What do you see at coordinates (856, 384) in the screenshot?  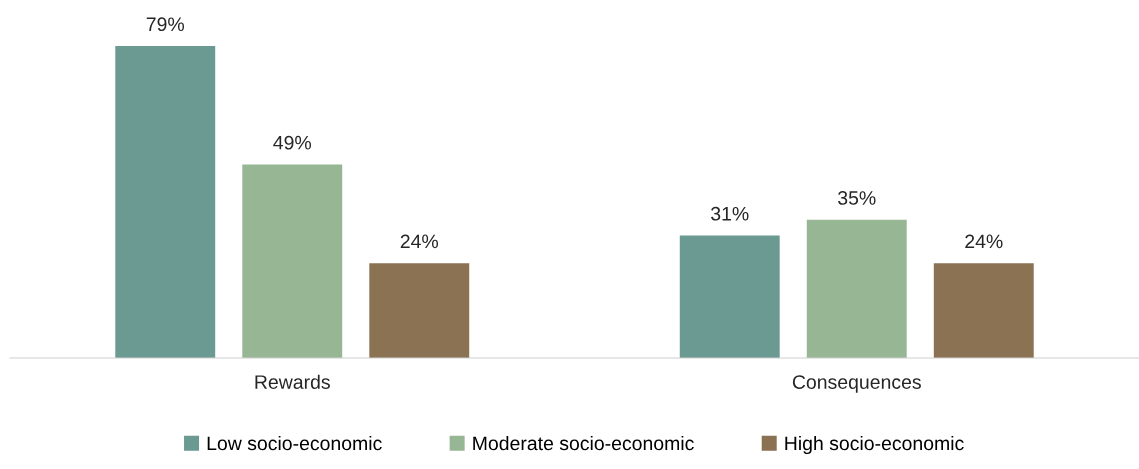 I see `x-tick-label: Consequences` at bounding box center [856, 384].